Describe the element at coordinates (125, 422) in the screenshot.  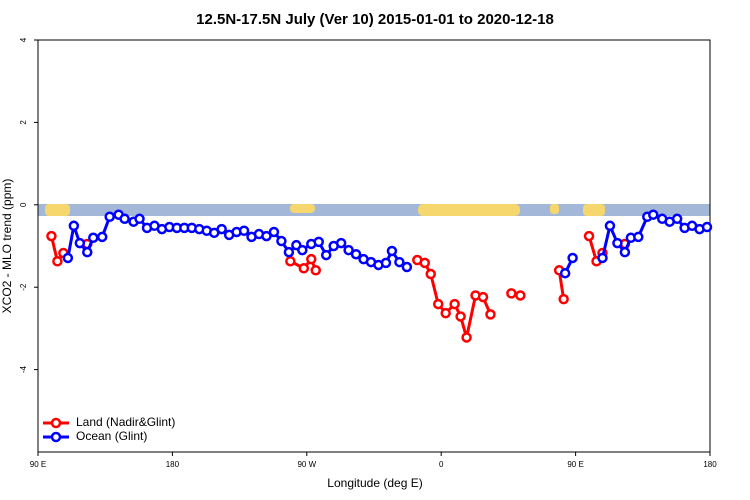
I see `legend-label: Land (Nadir&Glint)` at that location.